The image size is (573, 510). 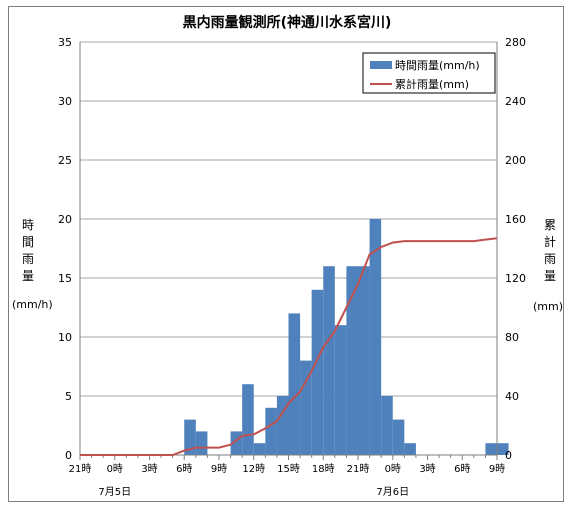 What do you see at coordinates (392, 492) in the screenshot?
I see `date-label: 7月6日` at bounding box center [392, 492].